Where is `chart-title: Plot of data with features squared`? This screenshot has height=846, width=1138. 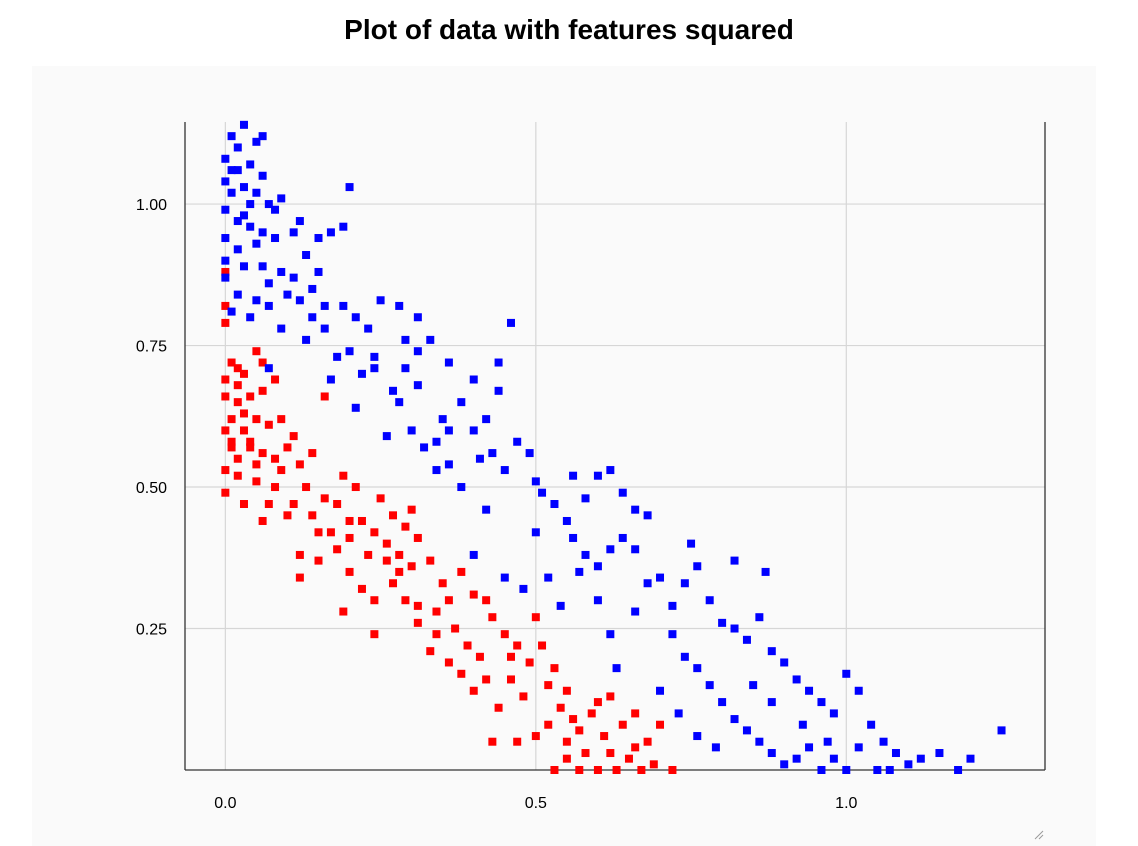 chart-title: Plot of data with features squared is located at coordinates (569, 29).